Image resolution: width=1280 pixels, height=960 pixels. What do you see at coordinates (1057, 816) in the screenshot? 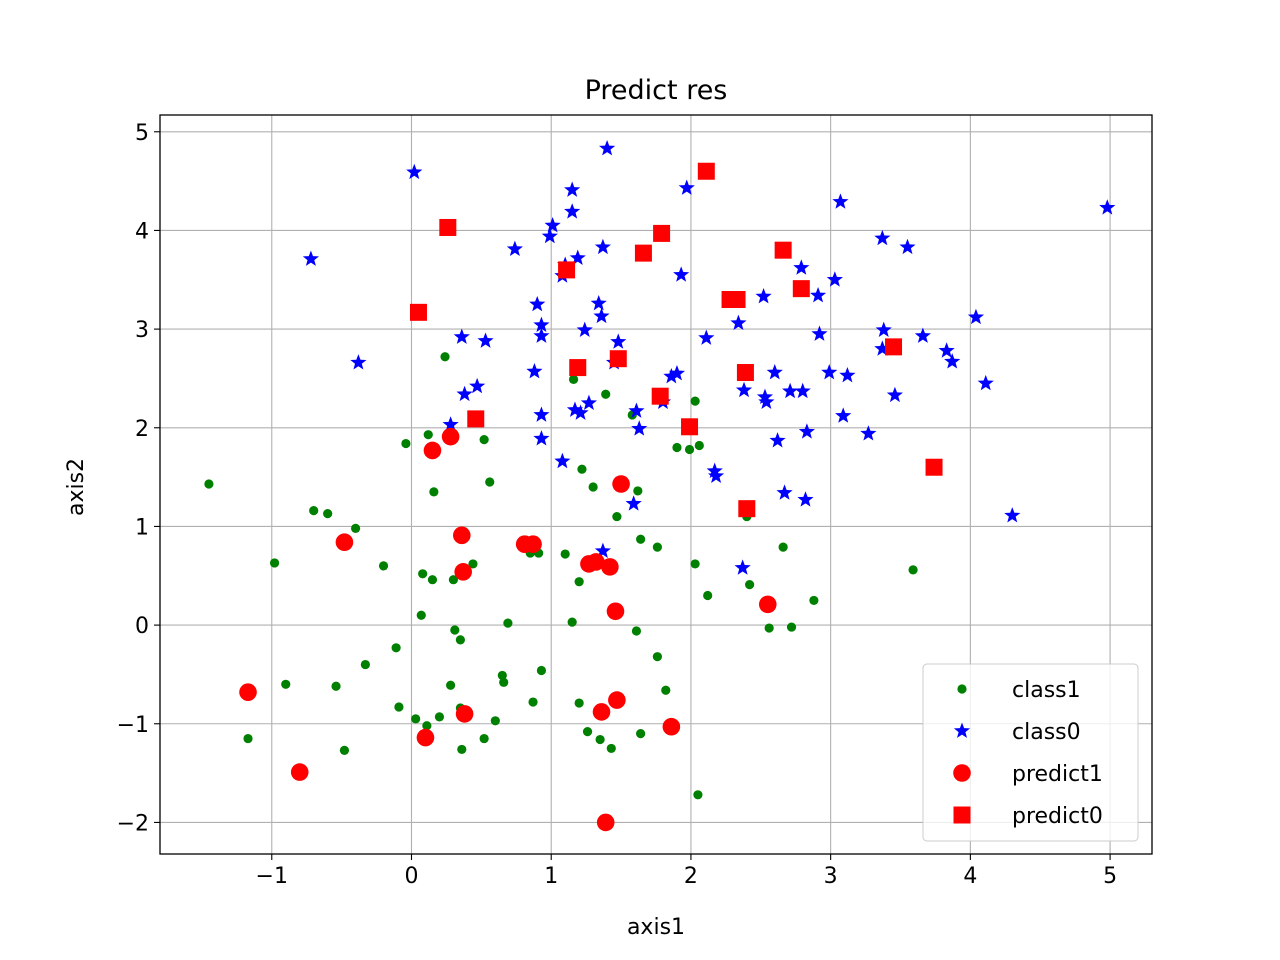
I see `legend-label-predict0: predict0` at bounding box center [1057, 816].